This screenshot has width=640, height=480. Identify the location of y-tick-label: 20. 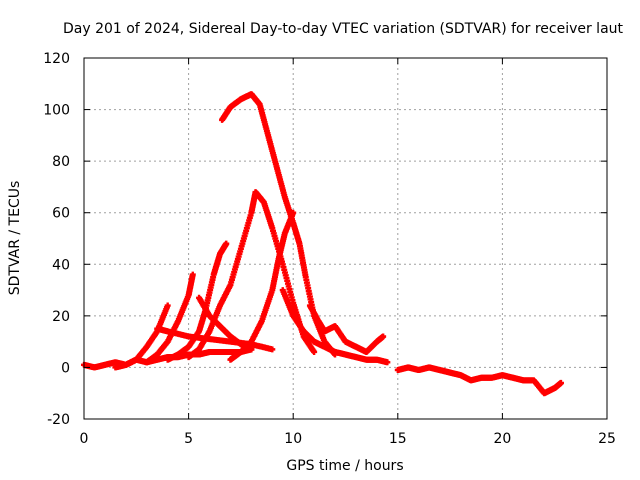
(61, 317).